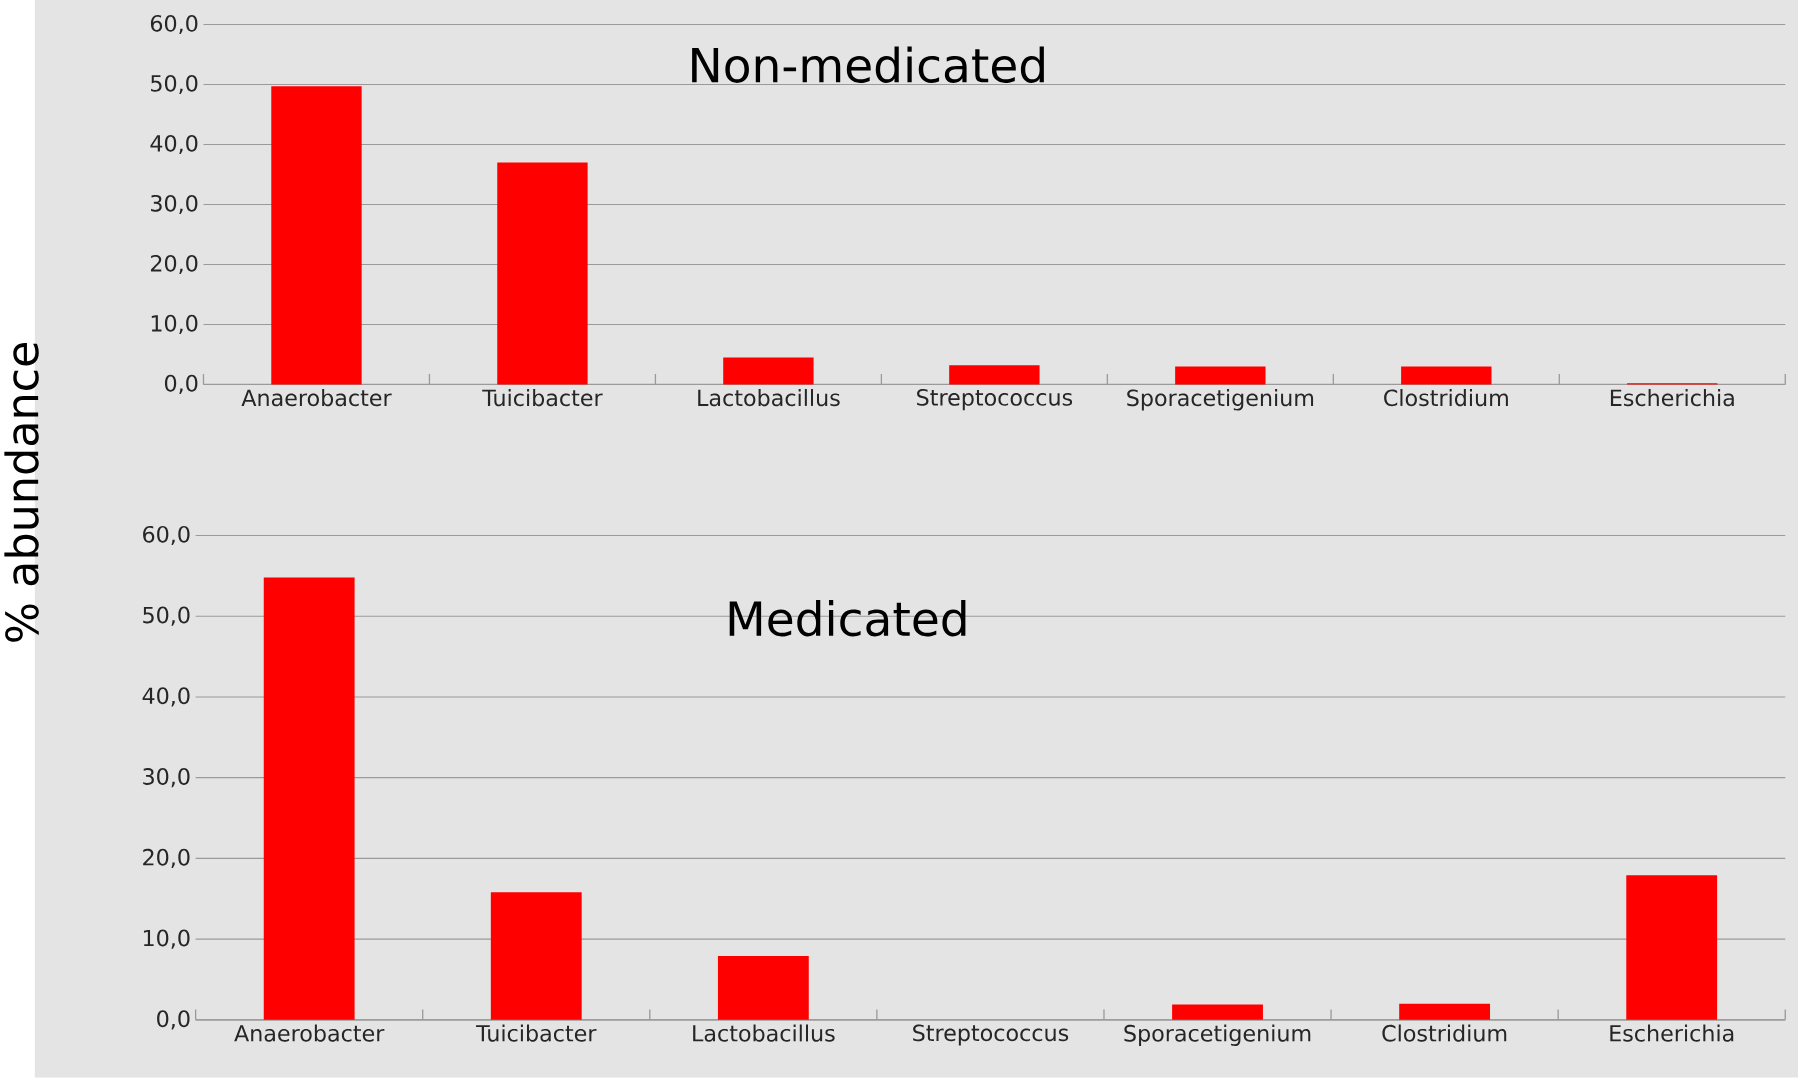 This screenshot has width=1798, height=1078. I want to click on y-axis-title: % abundance, so click(21, 492).